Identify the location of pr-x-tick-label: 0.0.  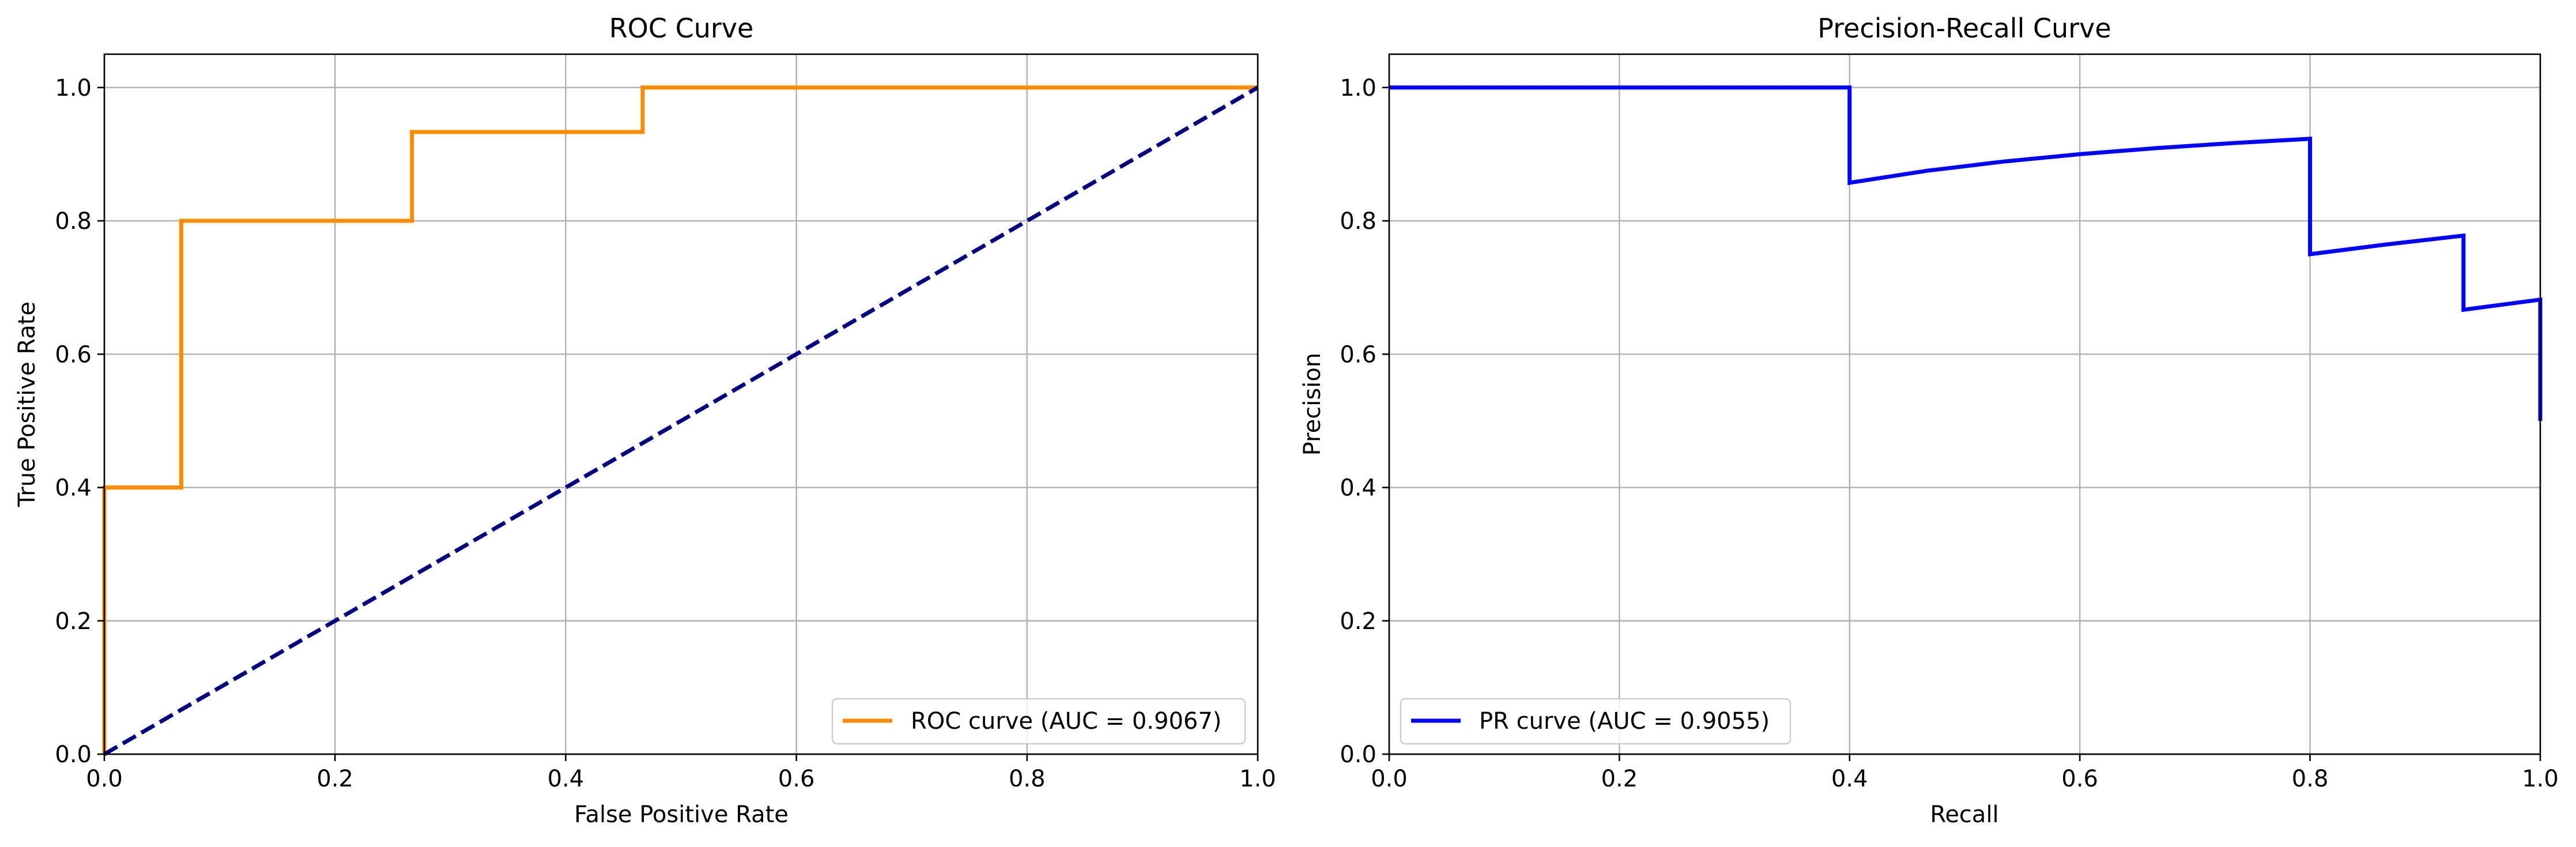
(1389, 779).